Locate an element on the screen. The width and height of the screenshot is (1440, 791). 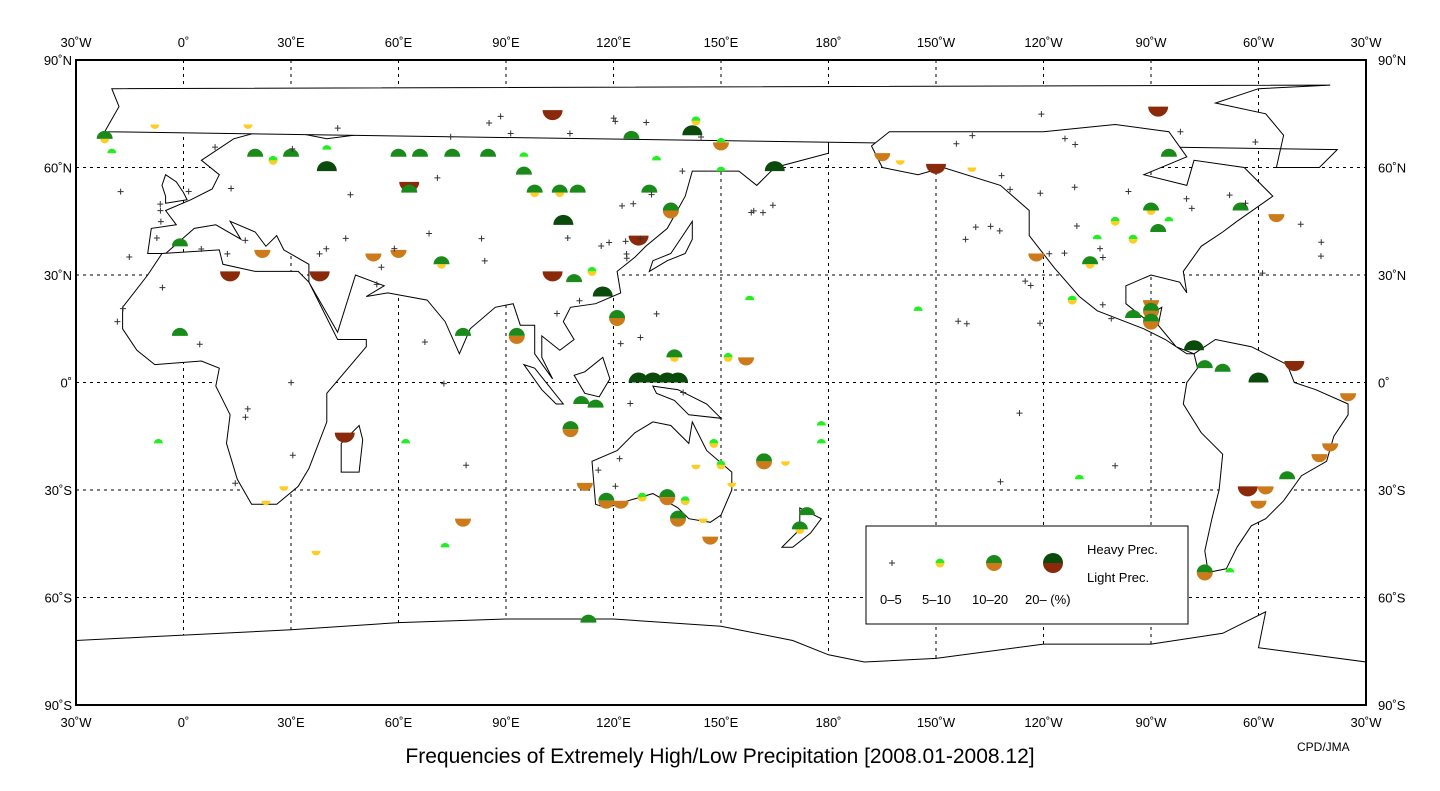
y-tick-right: 30˚N is located at coordinates (1392, 275).